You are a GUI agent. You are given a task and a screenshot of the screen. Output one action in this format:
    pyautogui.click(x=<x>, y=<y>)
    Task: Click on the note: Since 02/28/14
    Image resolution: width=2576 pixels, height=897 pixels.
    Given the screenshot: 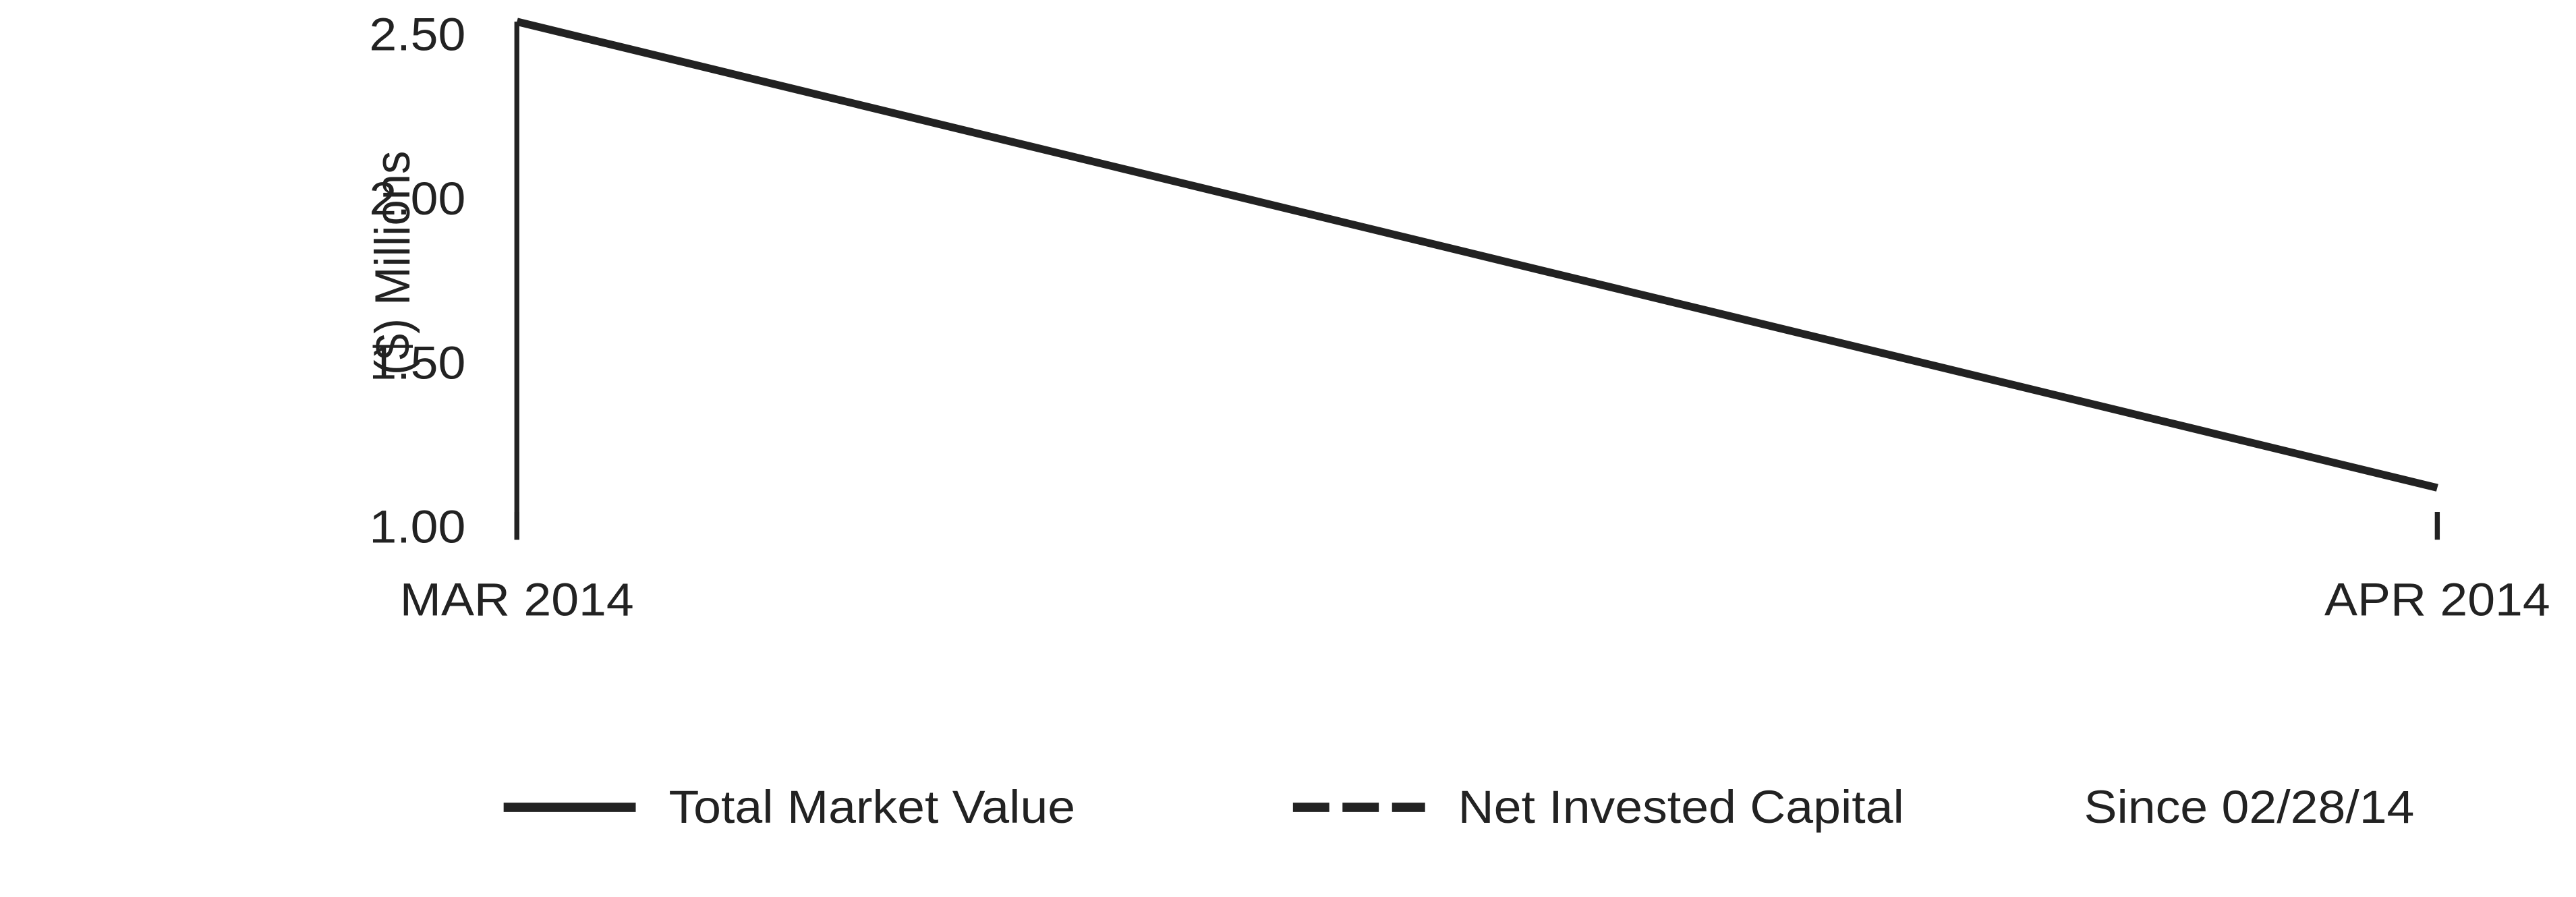 What is the action you would take?
    pyautogui.click(x=2249, y=808)
    